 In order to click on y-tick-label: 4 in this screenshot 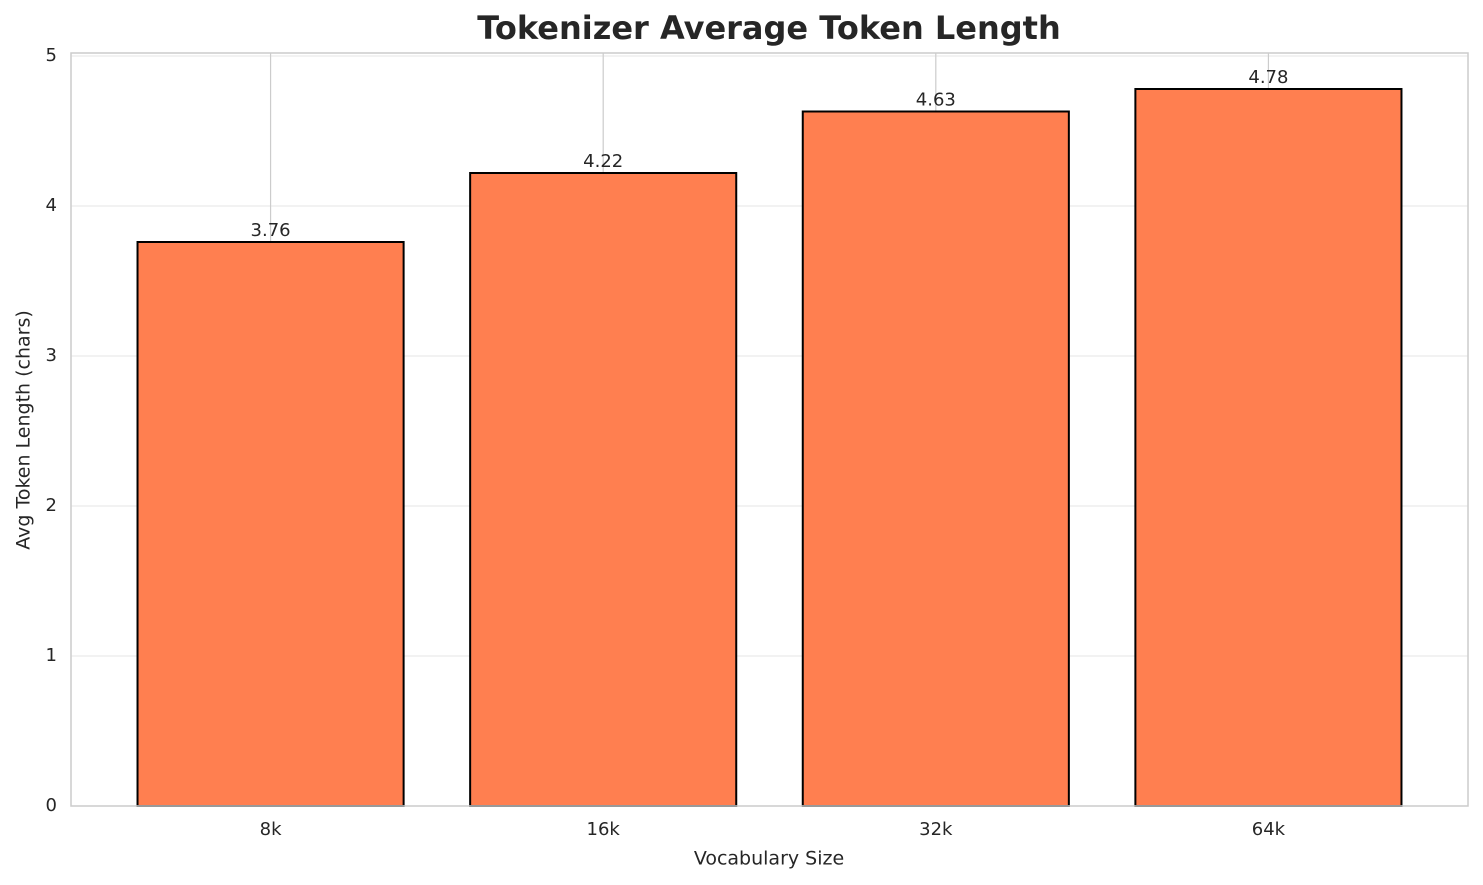, I will do `click(51, 205)`.